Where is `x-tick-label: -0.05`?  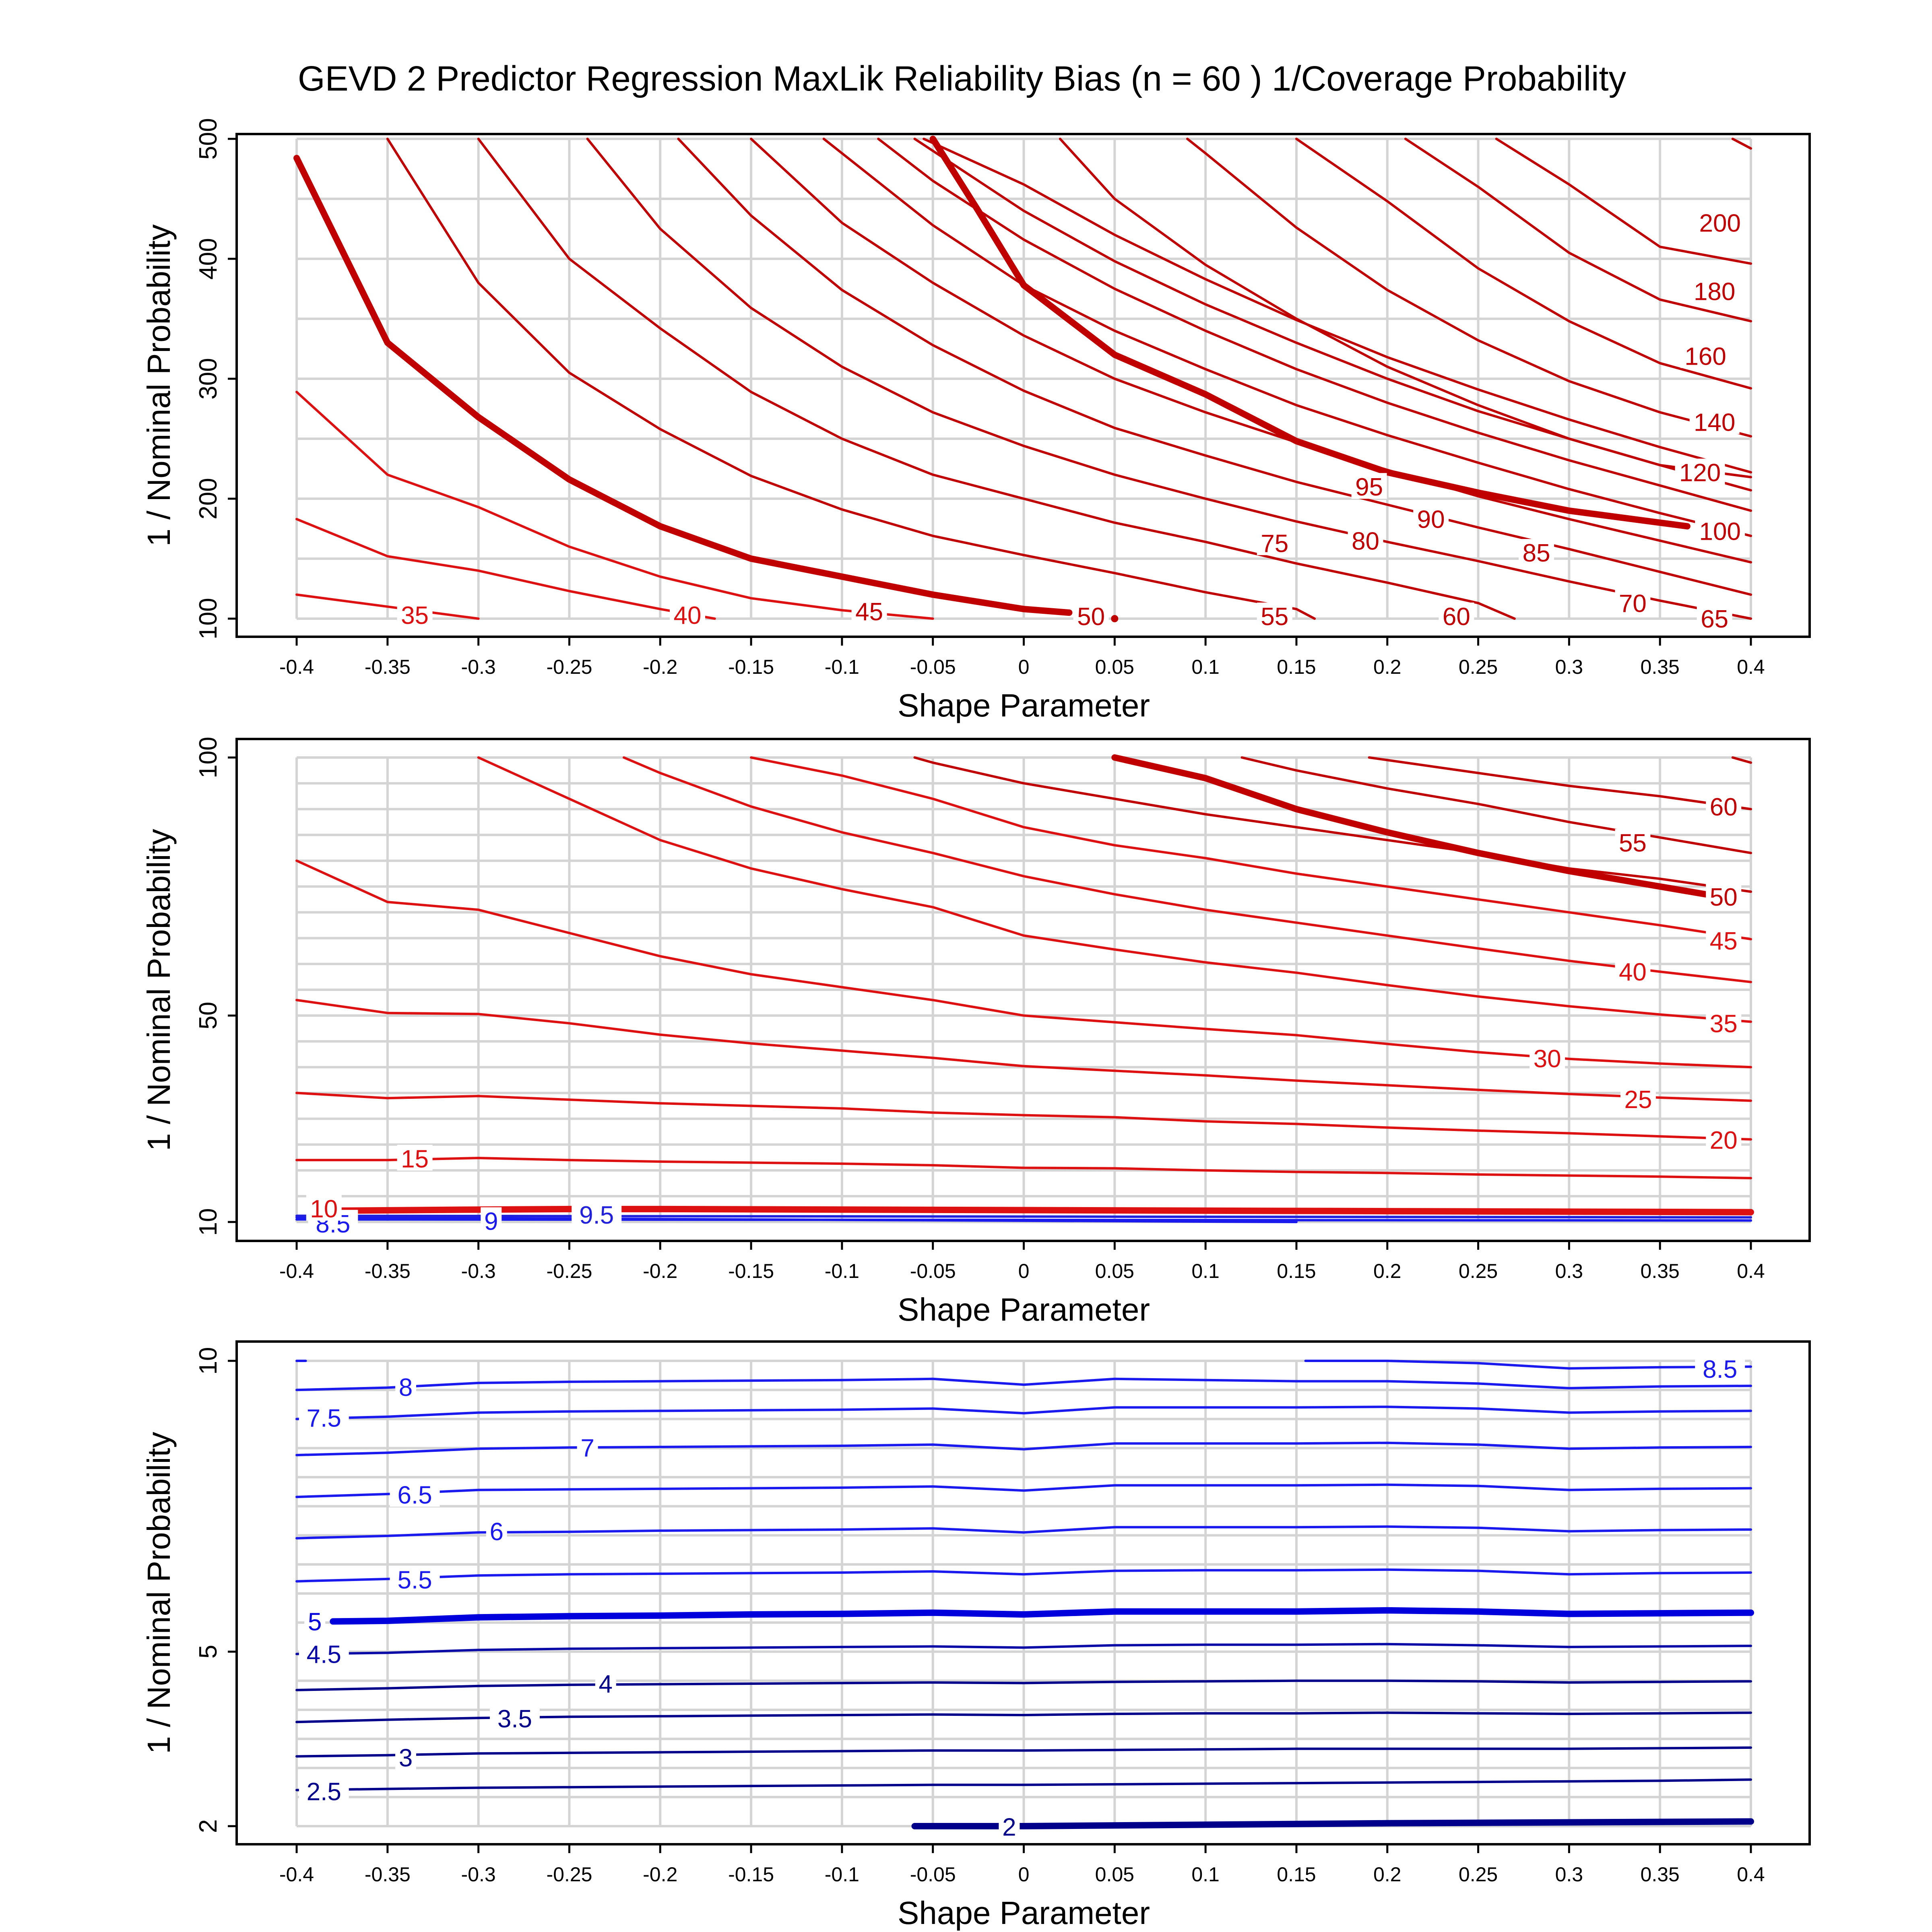 x-tick-label: -0.05 is located at coordinates (933, 1874).